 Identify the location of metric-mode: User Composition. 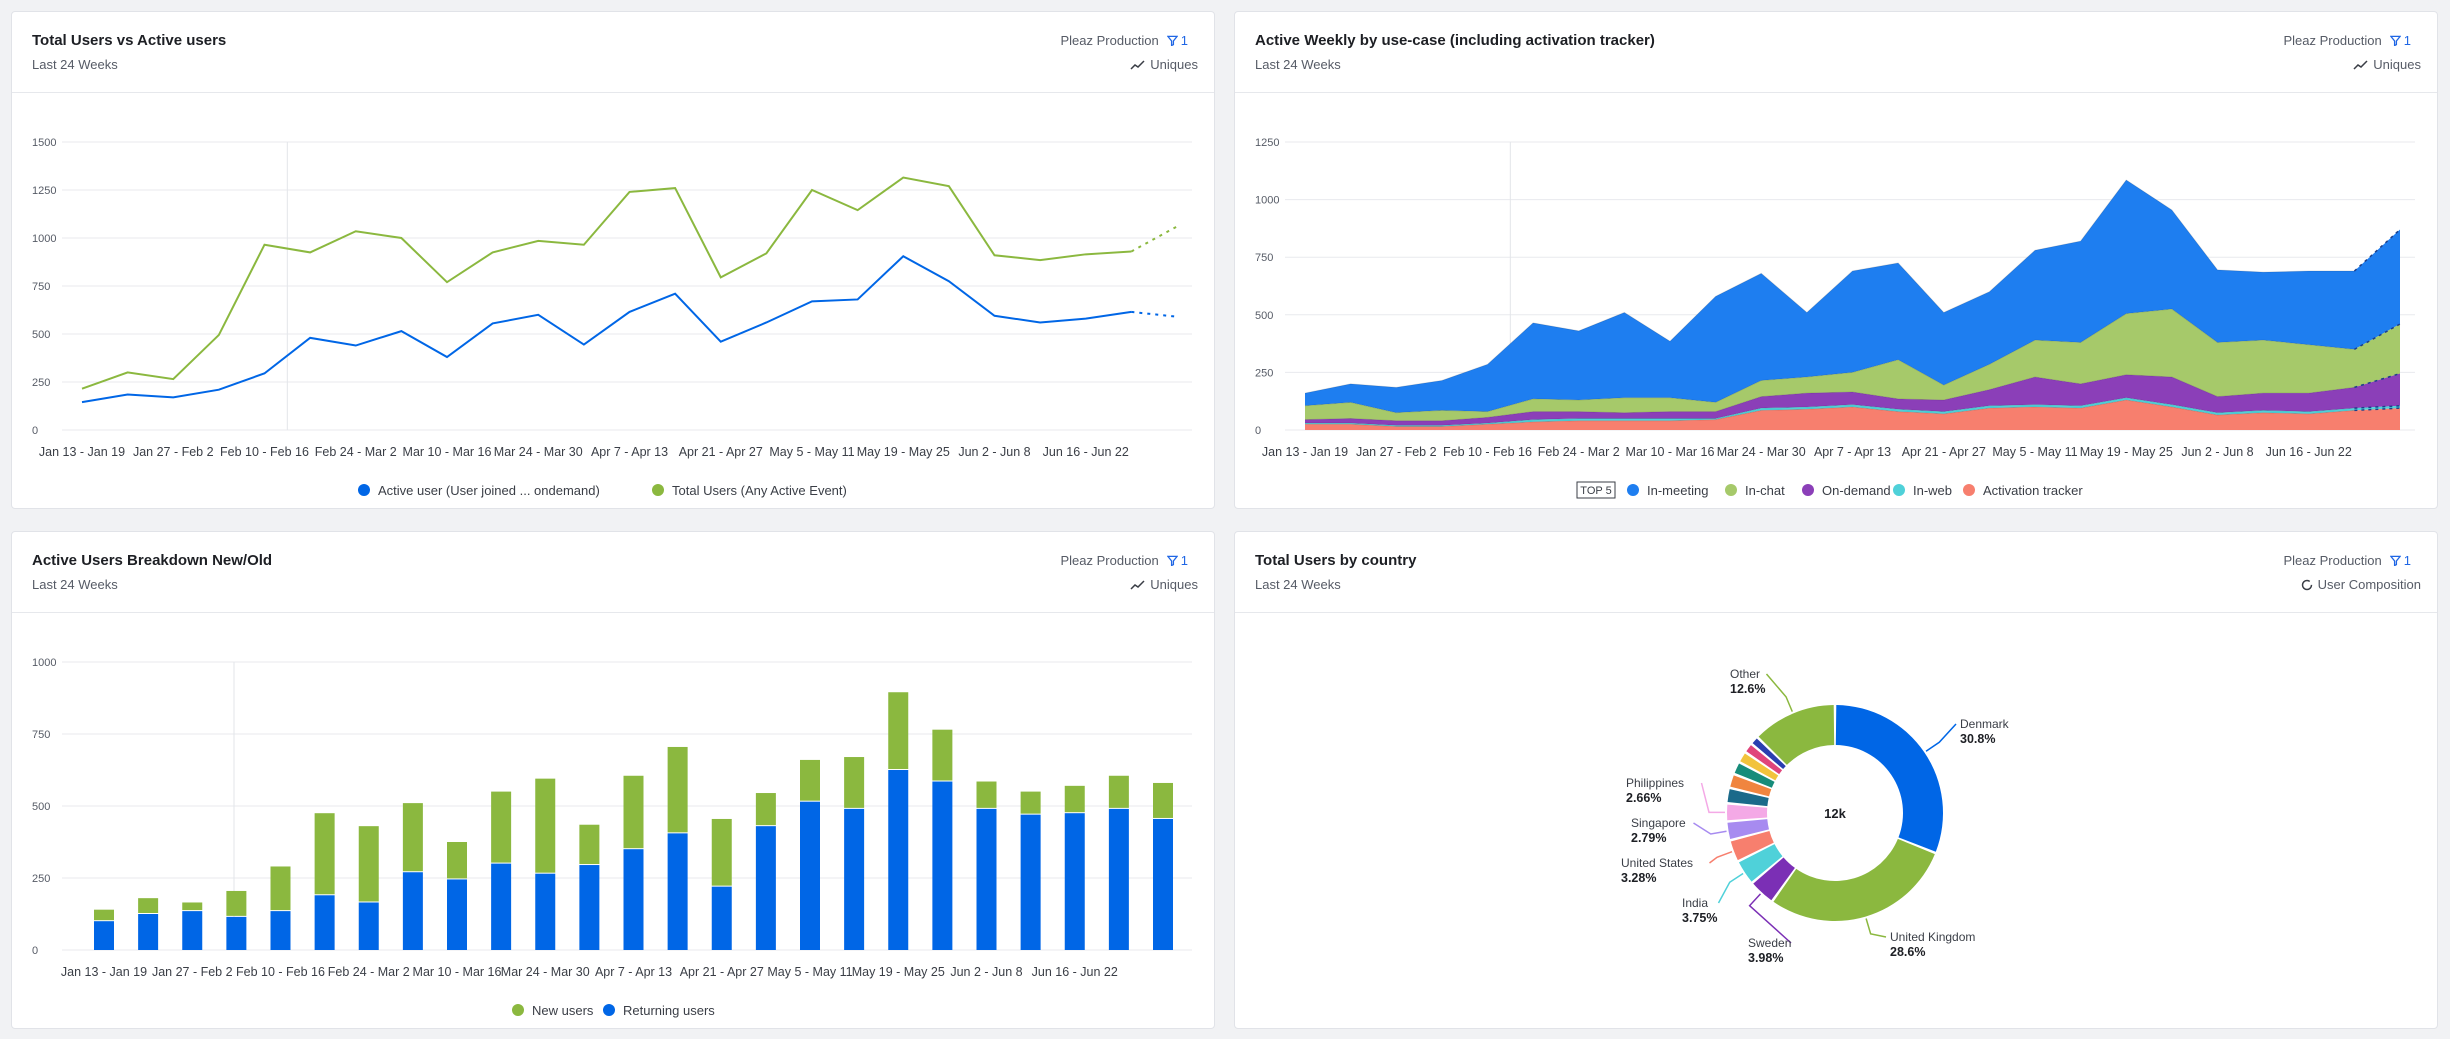
(2361, 584).